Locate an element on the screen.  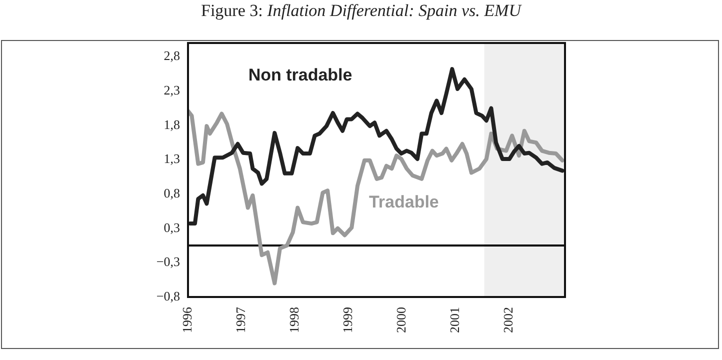
y-tick-label: 1,3 is located at coordinates (172, 158).